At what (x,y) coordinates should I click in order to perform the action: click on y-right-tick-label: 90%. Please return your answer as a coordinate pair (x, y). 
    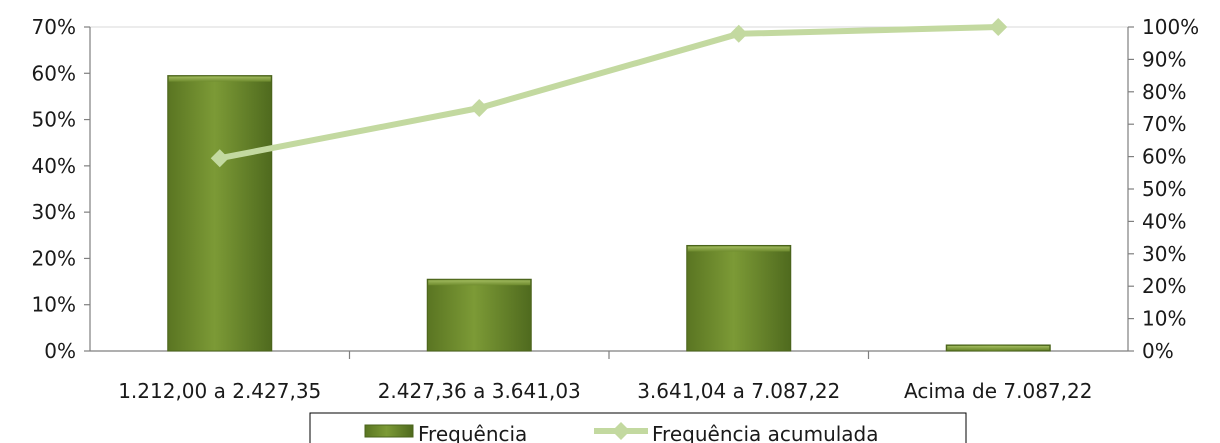
    Looking at the image, I should click on (1164, 59).